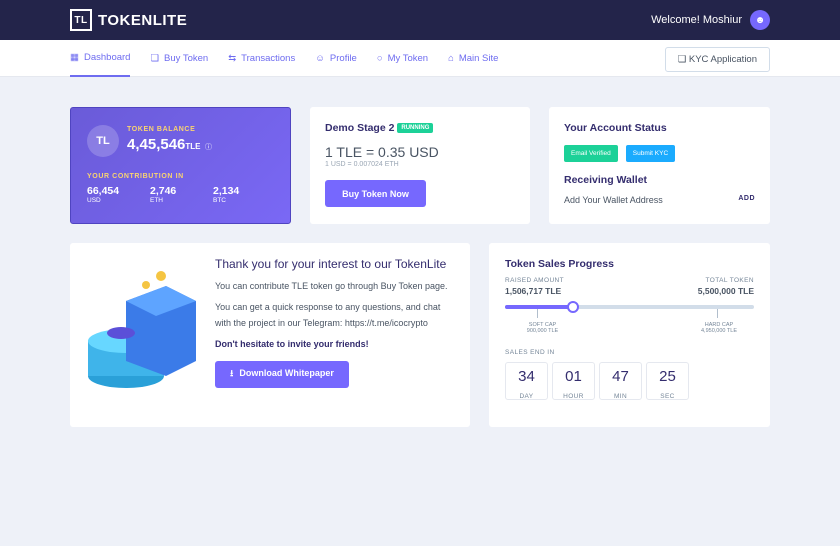 The image size is (840, 546). Describe the element at coordinates (320, 58) in the screenshot. I see `profile-icon: ☺` at that location.